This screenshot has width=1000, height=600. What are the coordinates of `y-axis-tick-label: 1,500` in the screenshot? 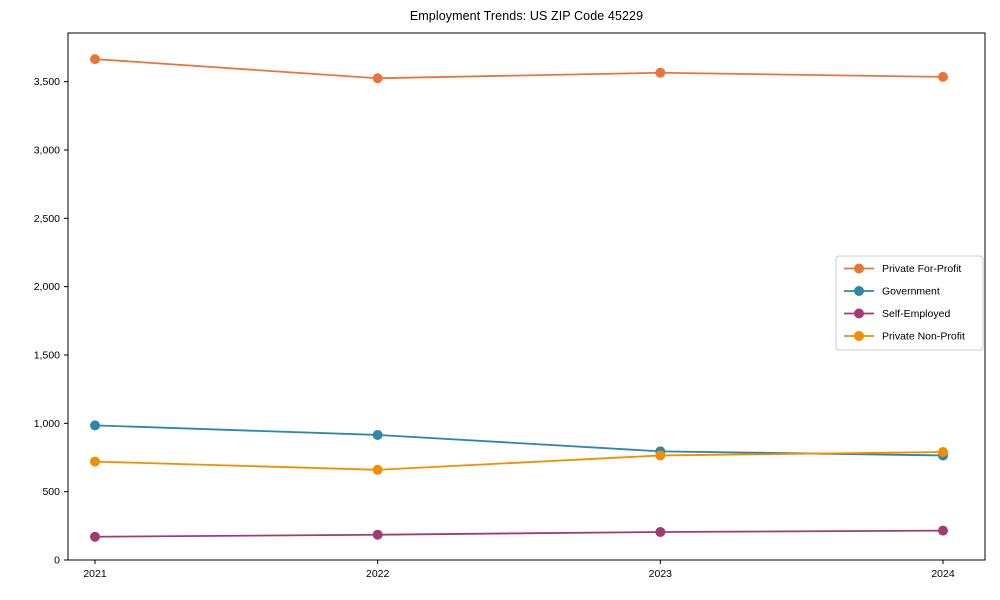 It's located at (47, 355).